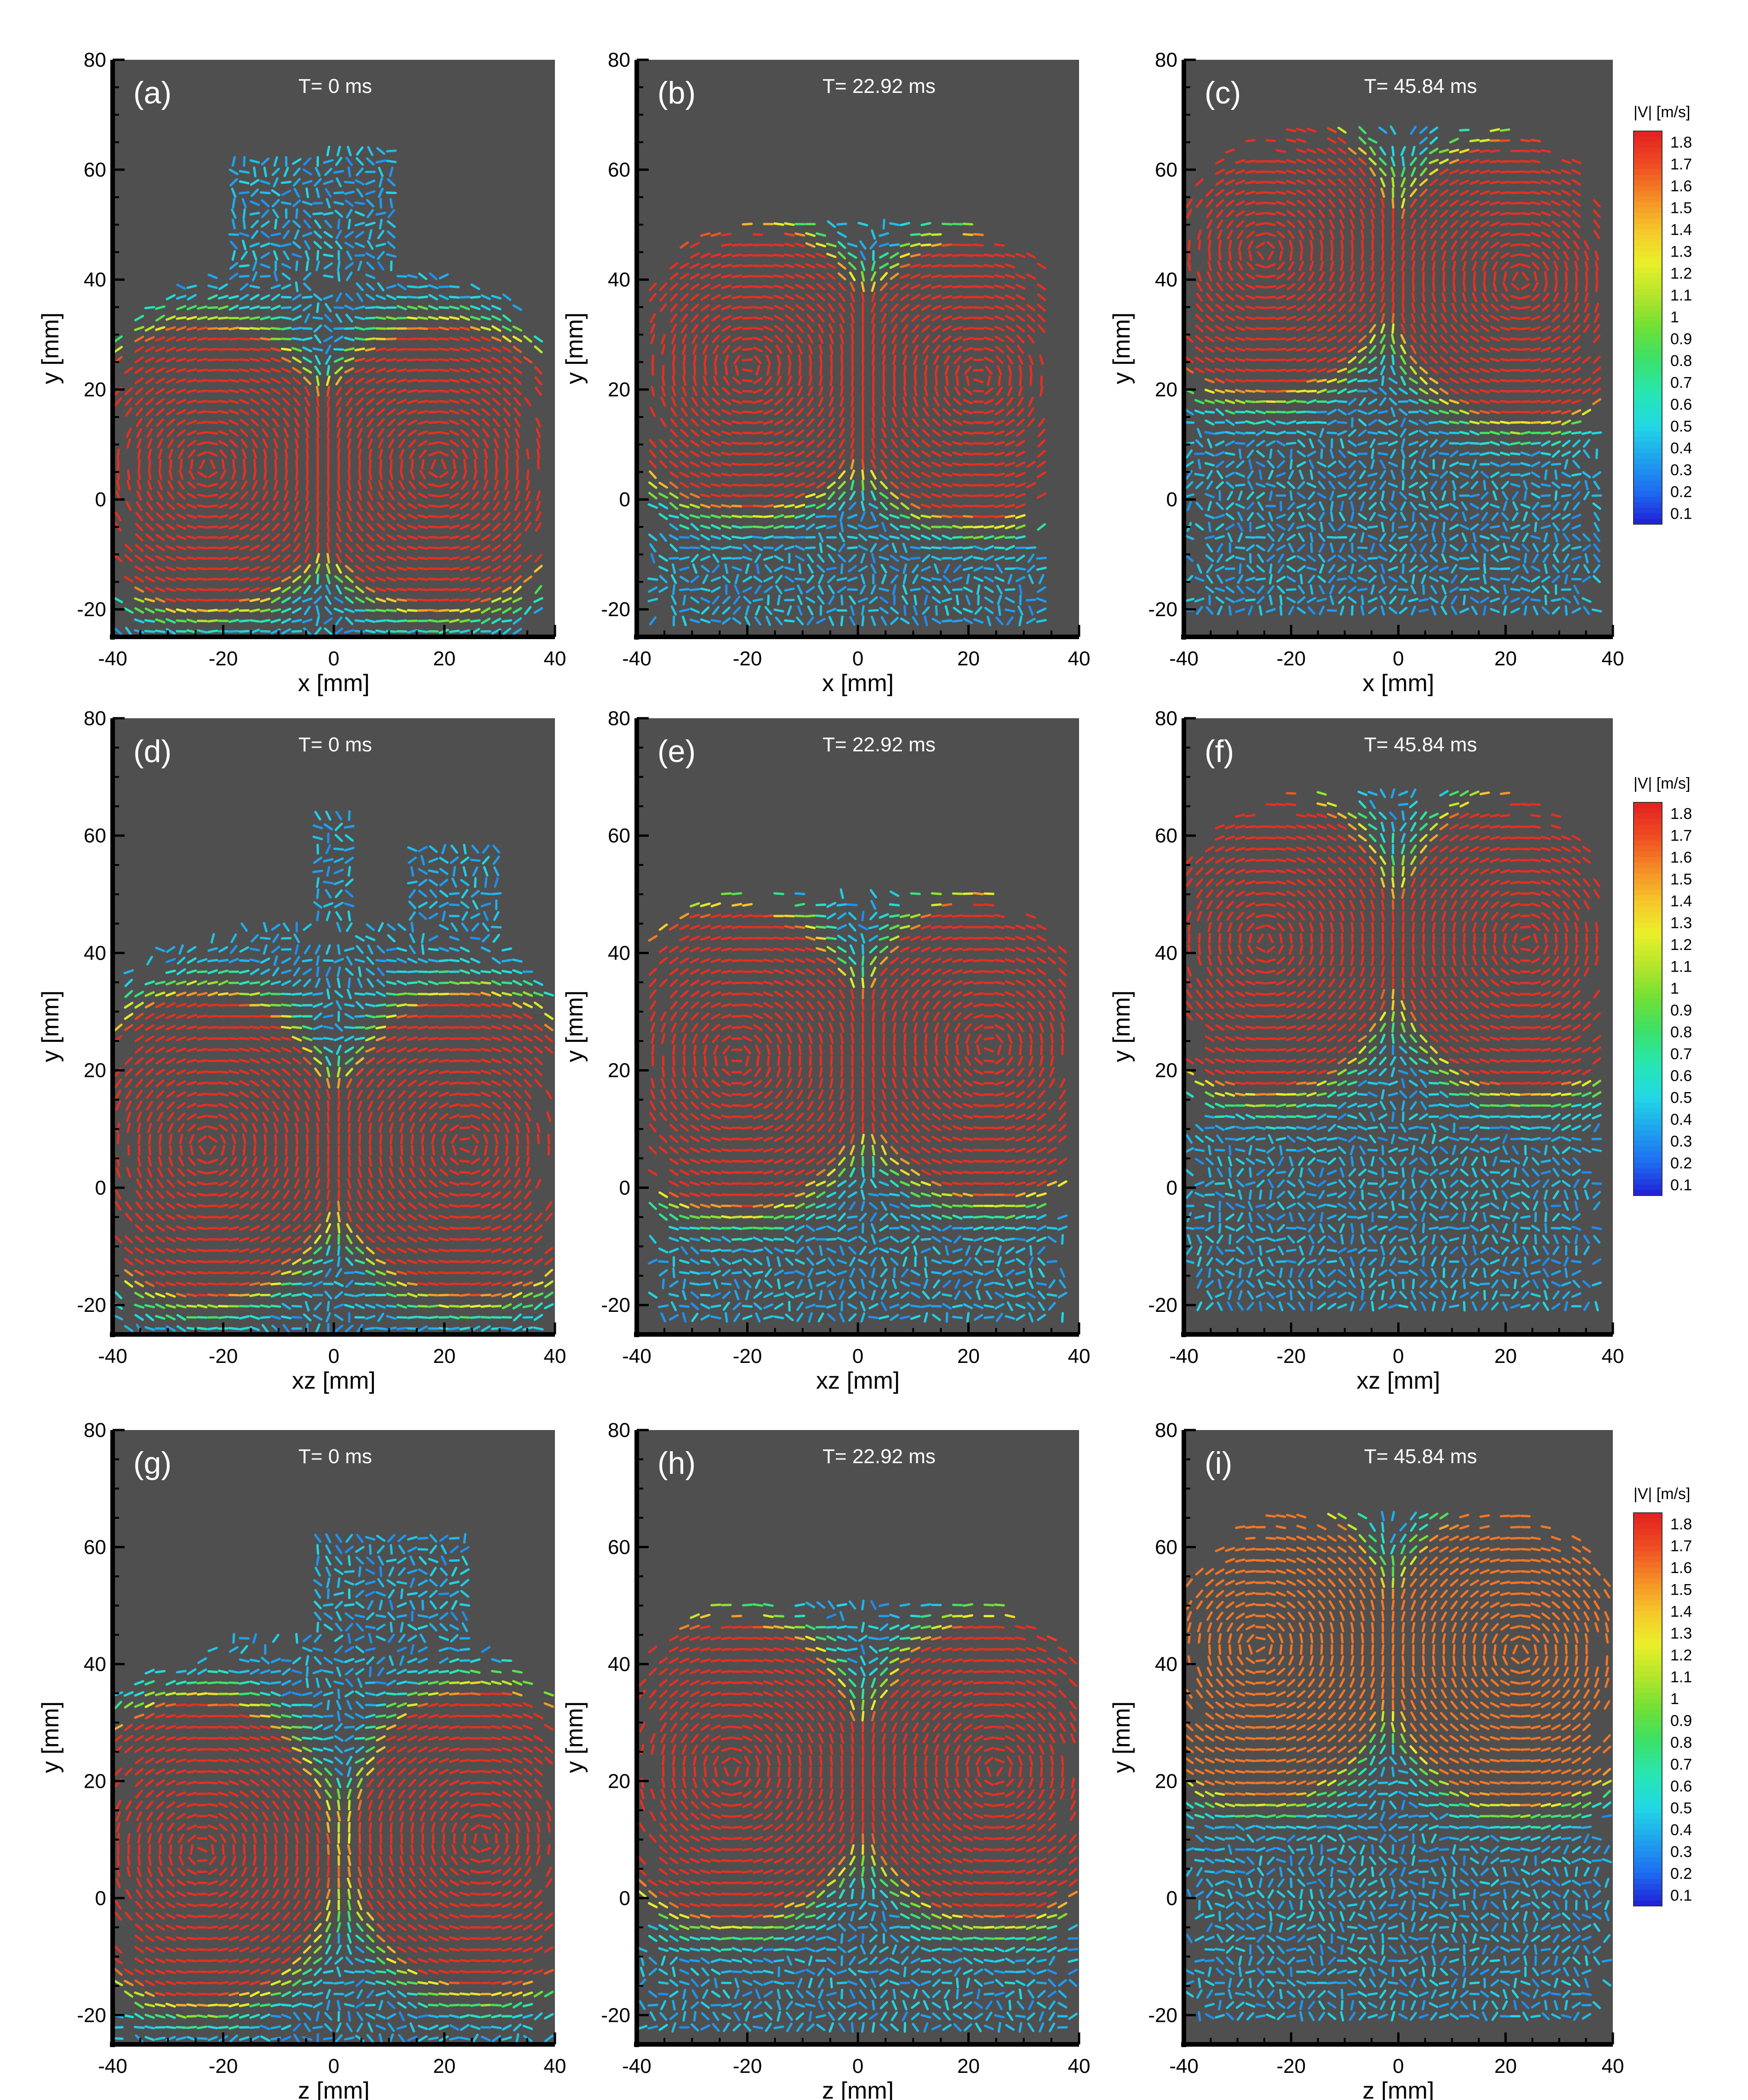 The width and height of the screenshot is (1748, 2100). Describe the element at coordinates (615, 609) in the screenshot. I see `y-tick-label: -20` at that location.